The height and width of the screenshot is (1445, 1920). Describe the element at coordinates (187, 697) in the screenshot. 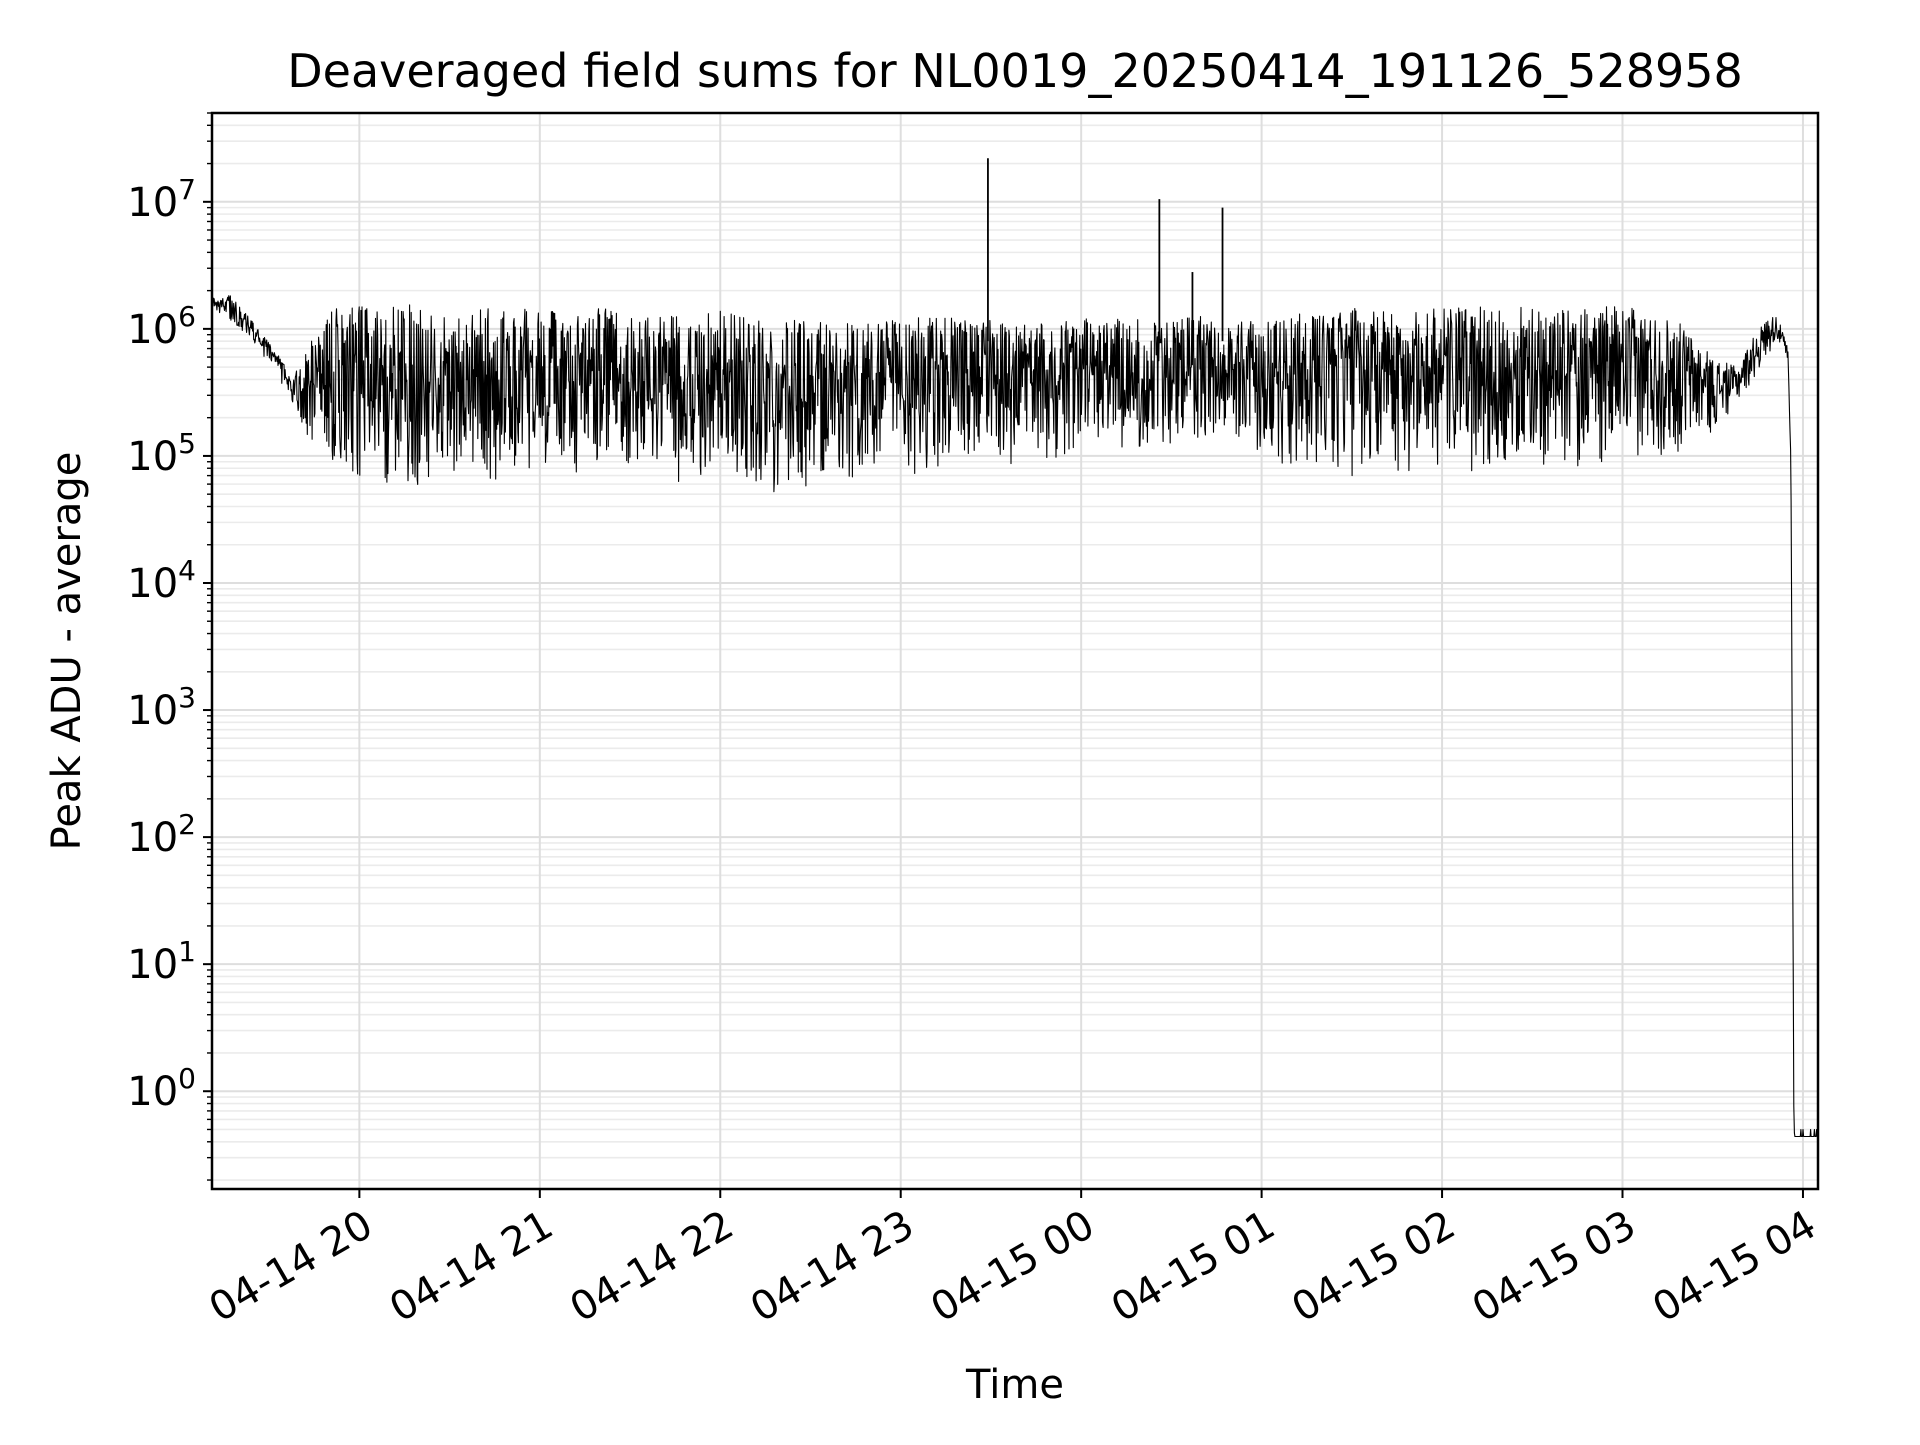

I see `y-tick-label-exponent: 3` at that location.